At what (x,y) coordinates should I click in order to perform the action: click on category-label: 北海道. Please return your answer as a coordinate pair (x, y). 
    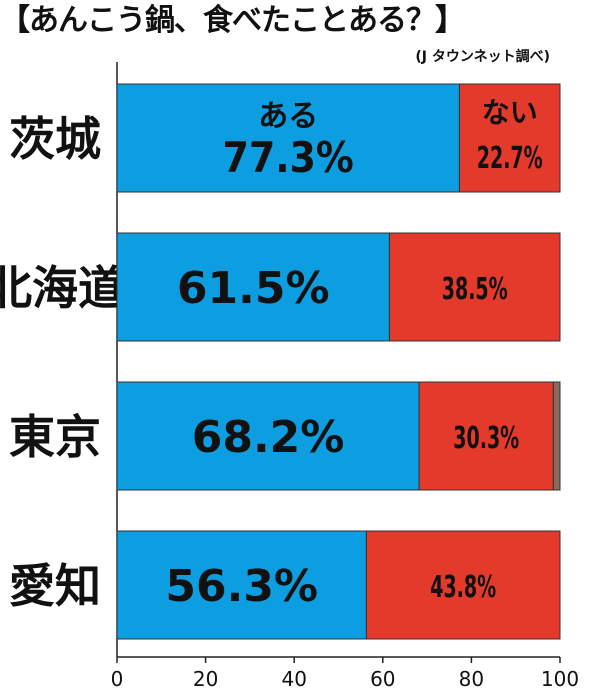
    Looking at the image, I should click on (62, 288).